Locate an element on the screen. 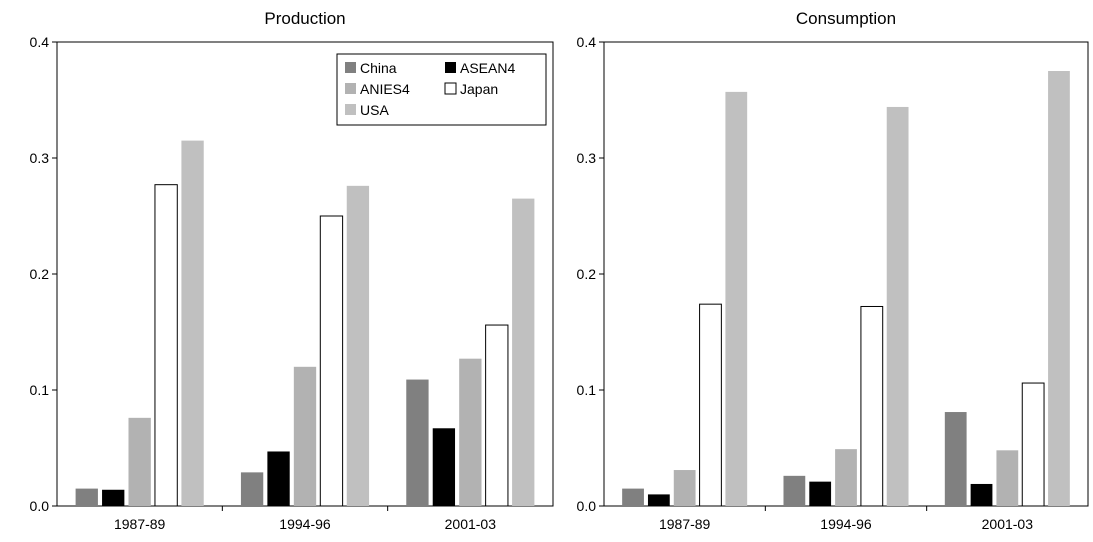 The width and height of the screenshot is (1093, 542). production-title: Production is located at coordinates (304, 18).